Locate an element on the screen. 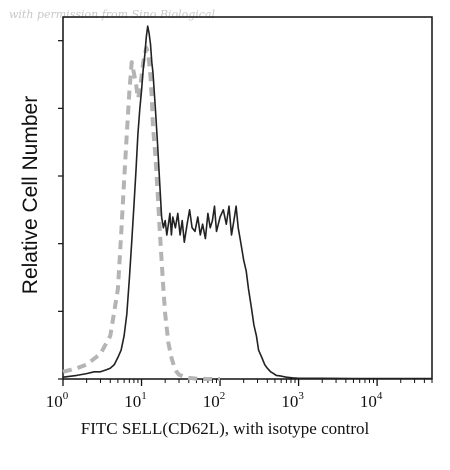 This screenshot has width=450, height=470. x-tick-label: 10¹ is located at coordinates (135, 400).